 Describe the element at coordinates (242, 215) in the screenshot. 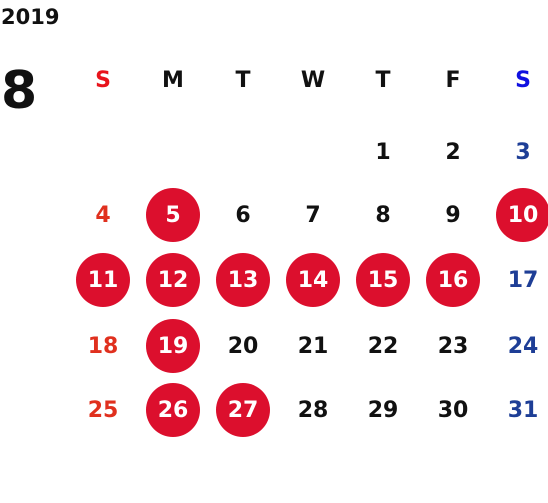

I see `day: 6` at that location.